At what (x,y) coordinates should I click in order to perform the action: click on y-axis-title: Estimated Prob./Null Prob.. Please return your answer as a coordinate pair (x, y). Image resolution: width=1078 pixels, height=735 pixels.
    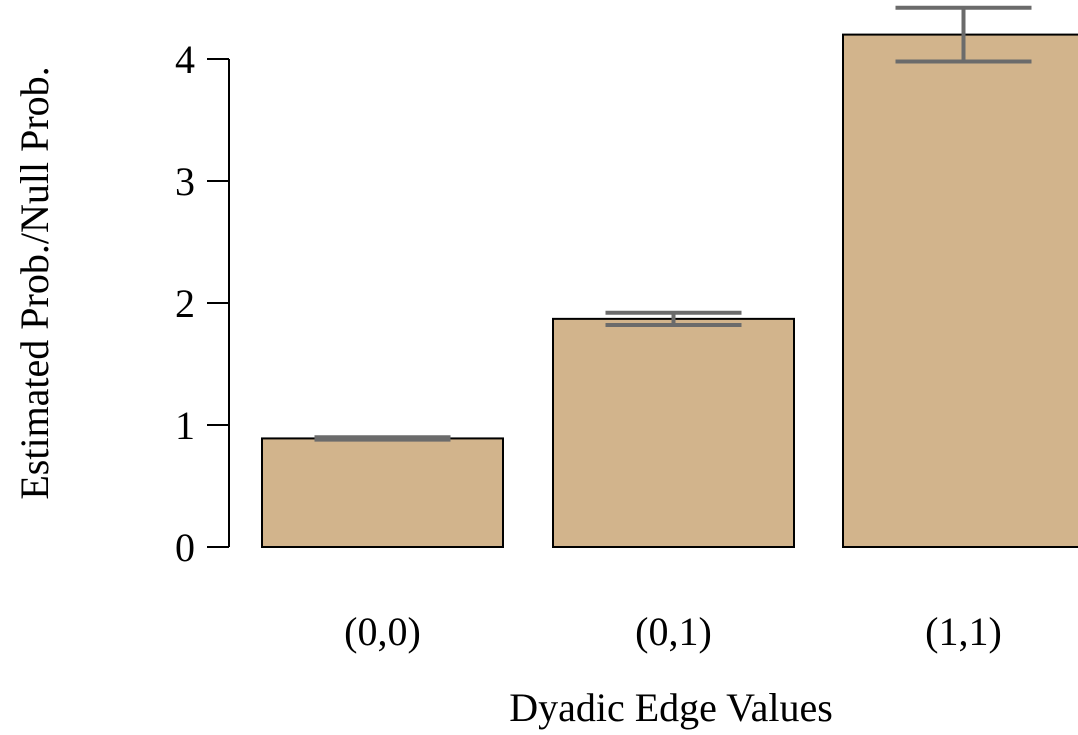
    Looking at the image, I should click on (34, 282).